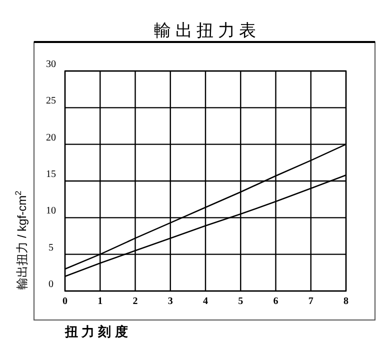 Image resolution: width=388 pixels, height=353 pixels. I want to click on y-tick-label: 30, so click(51, 64).